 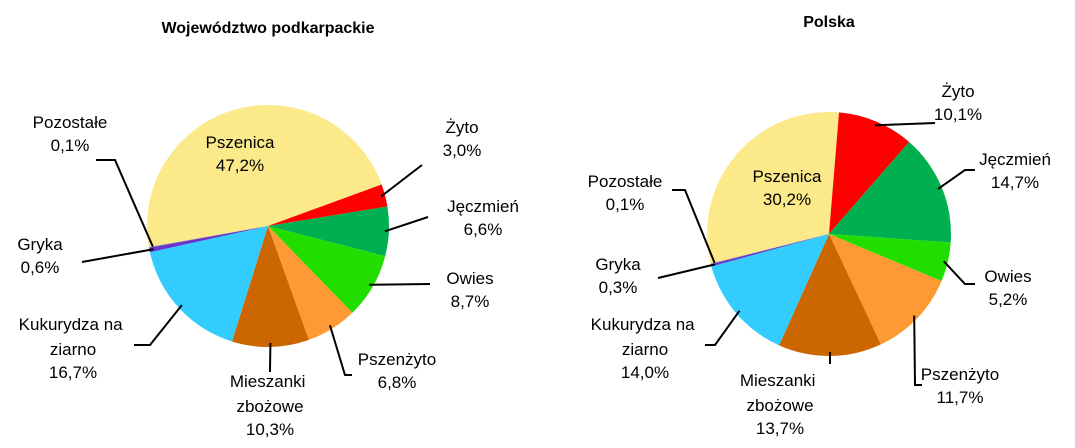 I want to click on value-label: 10,3%, so click(x=270, y=429).